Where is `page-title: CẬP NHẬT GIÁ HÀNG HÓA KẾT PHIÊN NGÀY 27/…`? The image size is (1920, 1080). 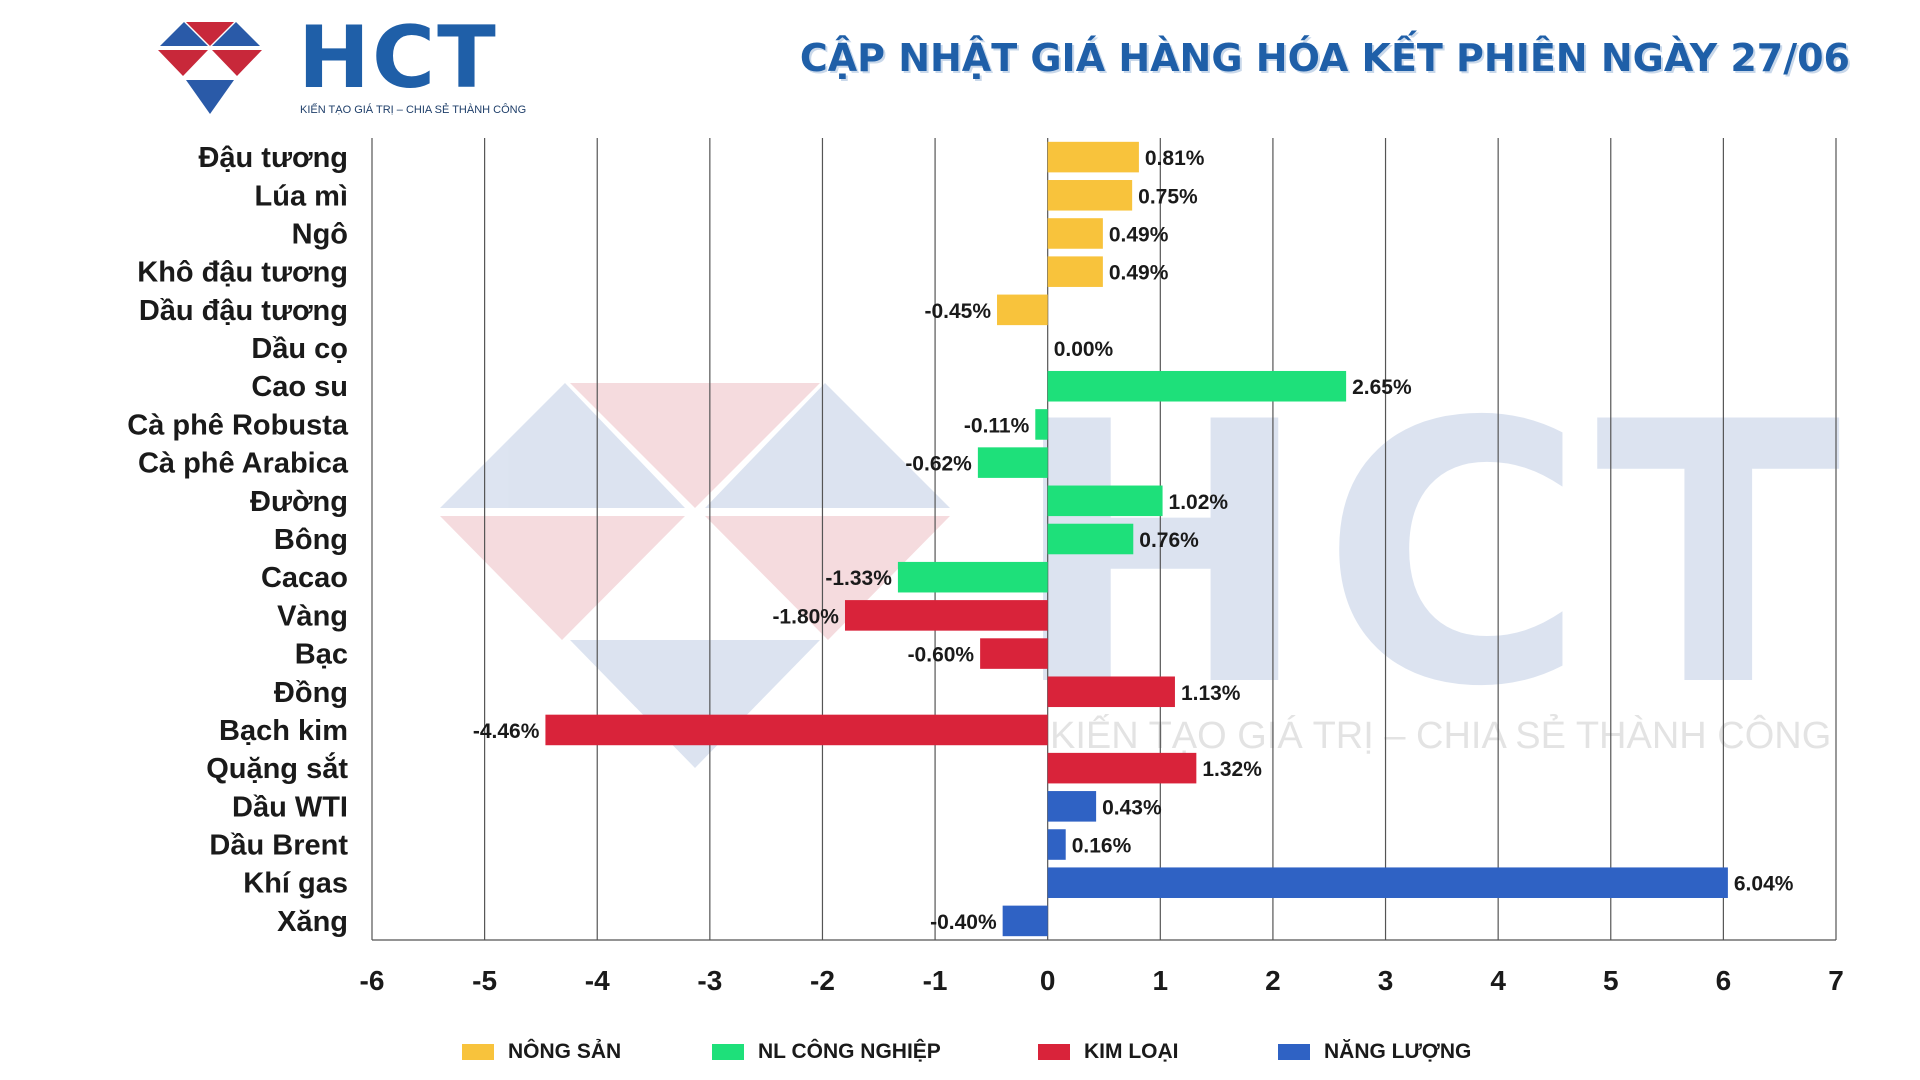 page-title: CẬP NHẬT GIÁ HÀNG HÓA KẾT PHIÊN NGÀY 27/… is located at coordinates (1324, 58).